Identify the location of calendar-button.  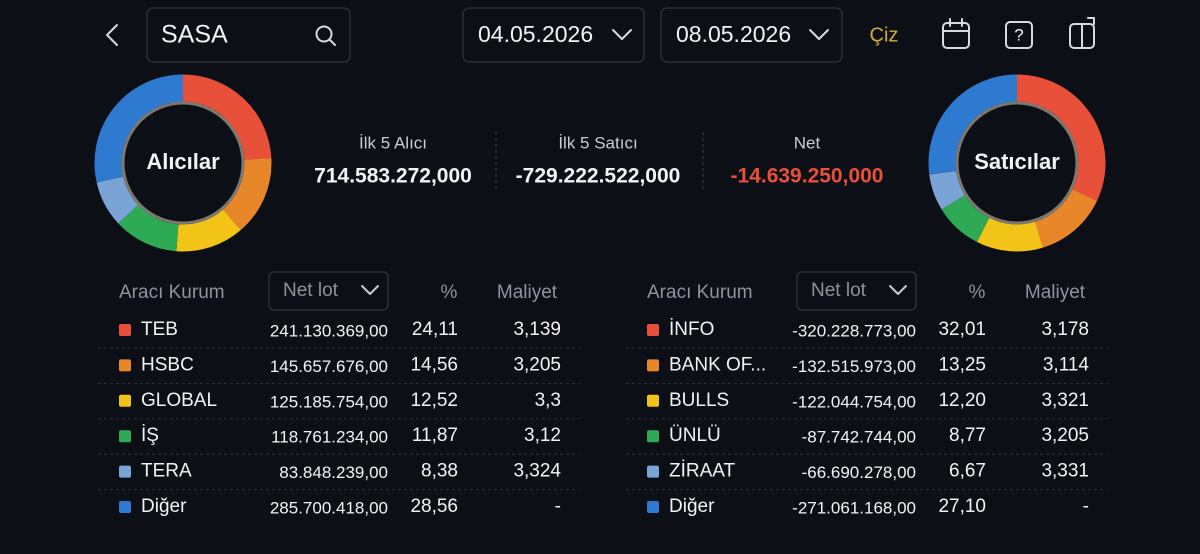
(956, 33).